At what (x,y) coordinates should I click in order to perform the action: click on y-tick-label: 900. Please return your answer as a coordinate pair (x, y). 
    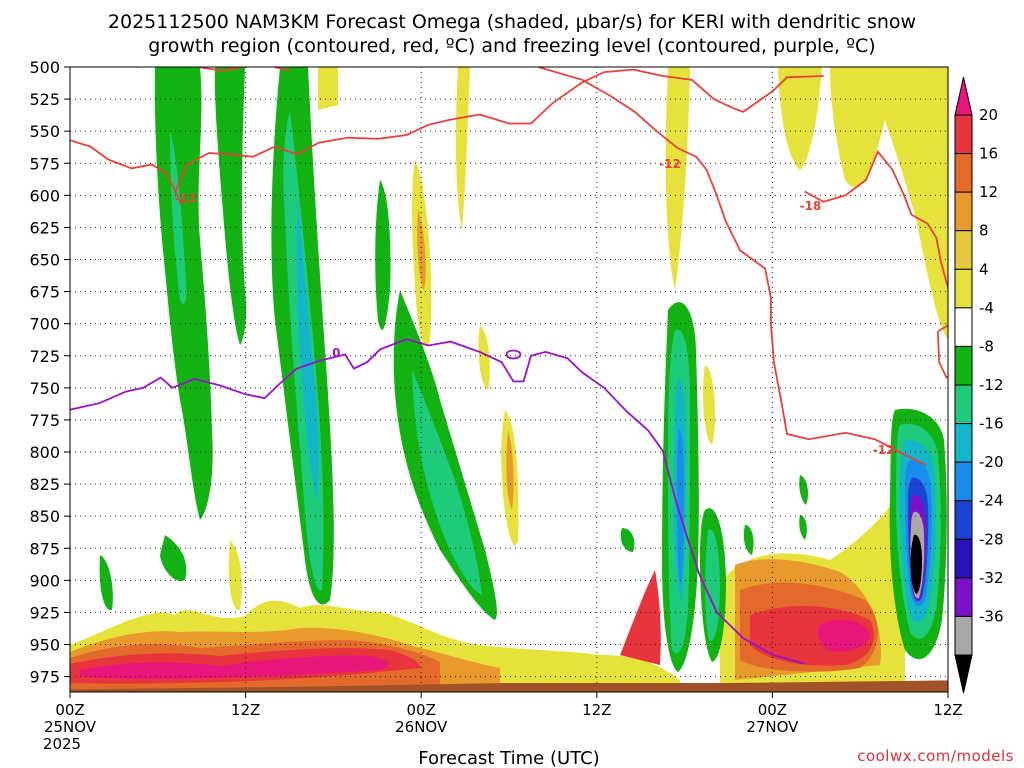
    Looking at the image, I should click on (44, 580).